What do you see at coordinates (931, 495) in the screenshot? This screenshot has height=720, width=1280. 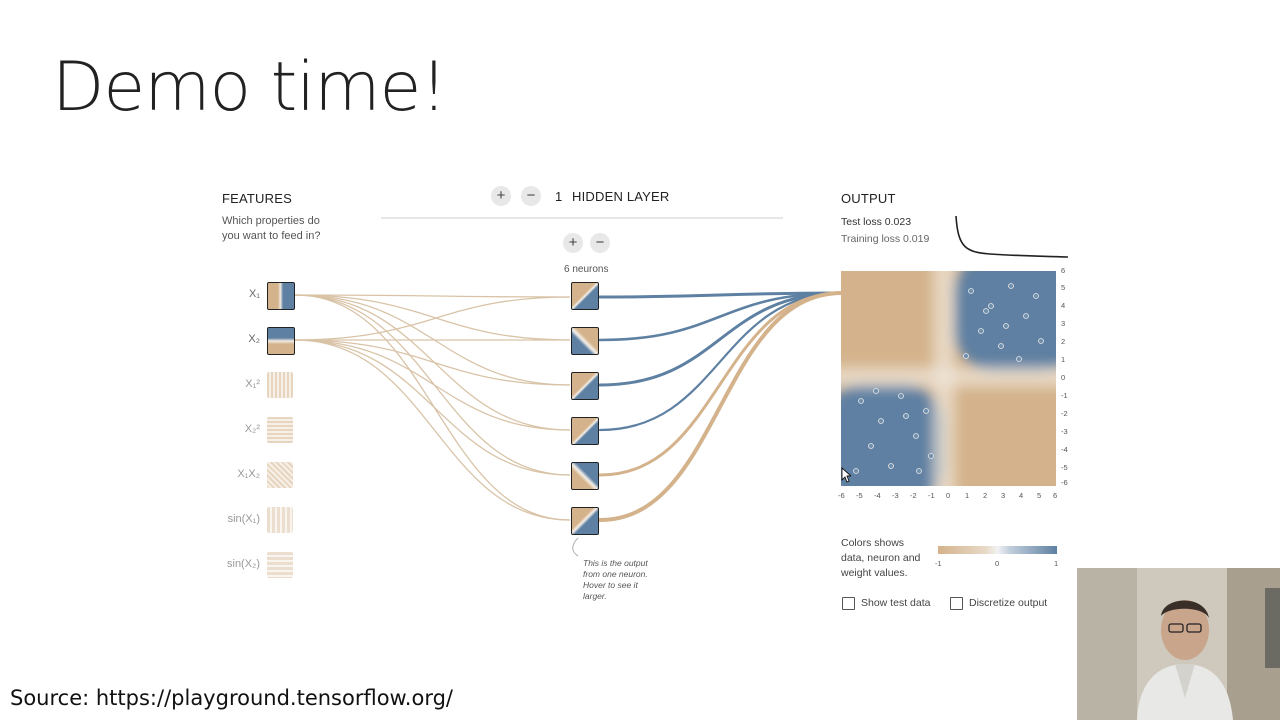 I see `x-tick: -1` at bounding box center [931, 495].